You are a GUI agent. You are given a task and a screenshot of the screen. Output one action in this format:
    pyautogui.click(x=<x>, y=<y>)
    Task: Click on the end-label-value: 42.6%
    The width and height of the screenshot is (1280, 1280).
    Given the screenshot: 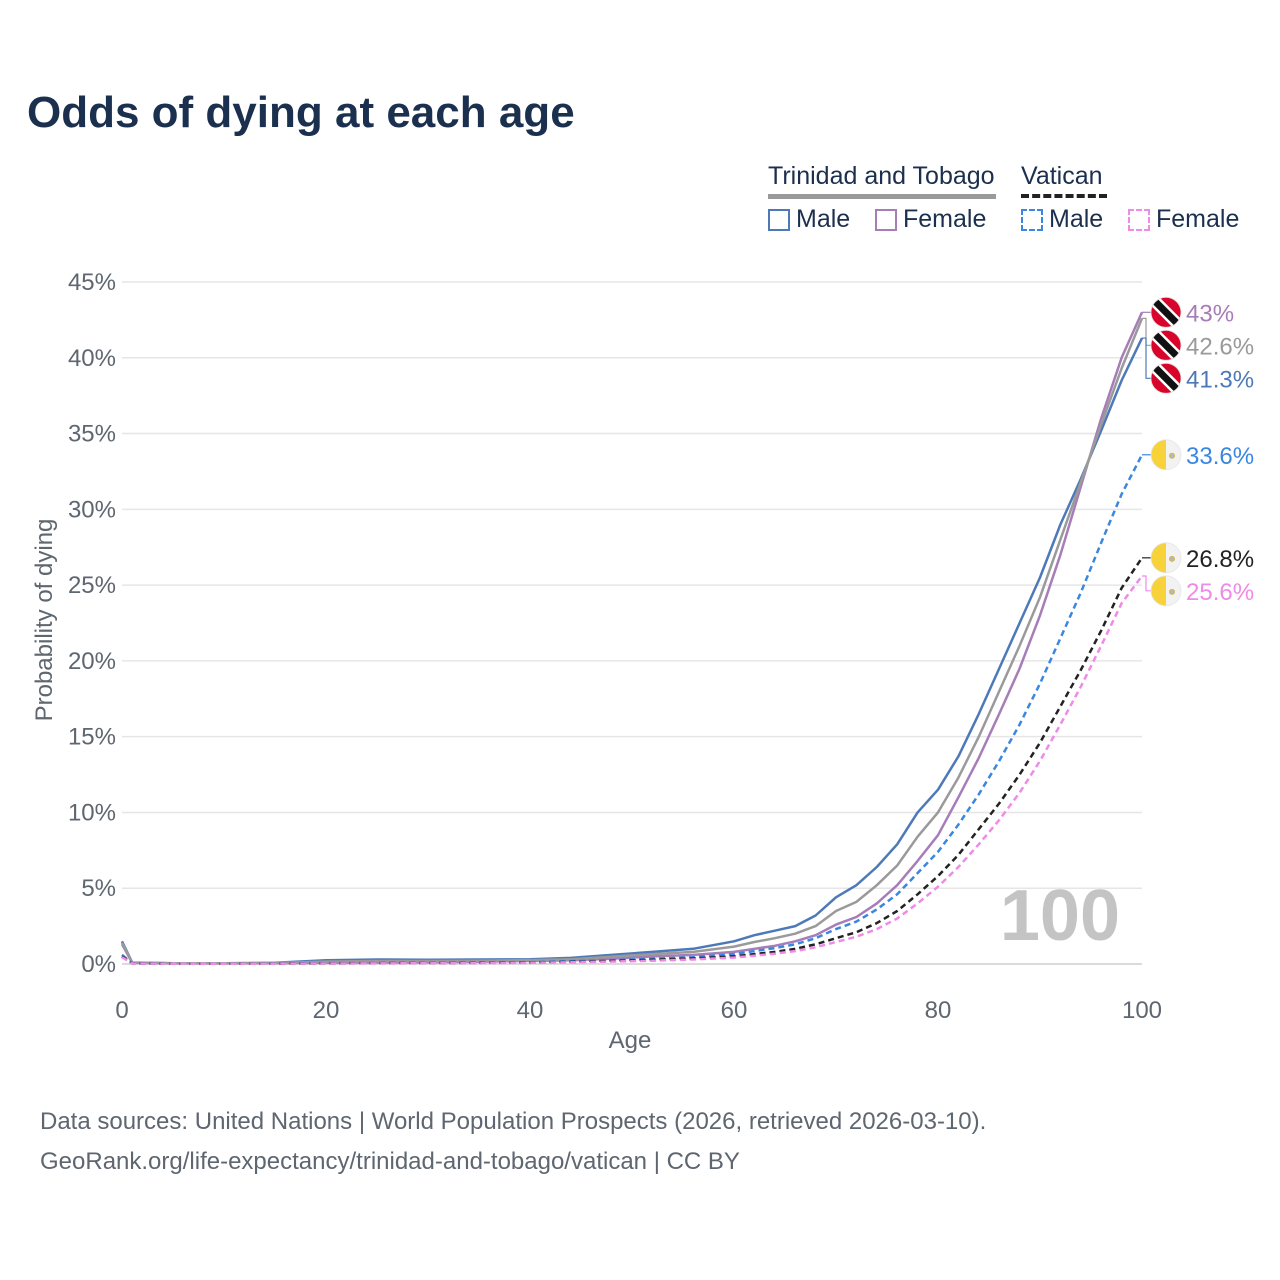 What is the action you would take?
    pyautogui.click(x=1220, y=346)
    